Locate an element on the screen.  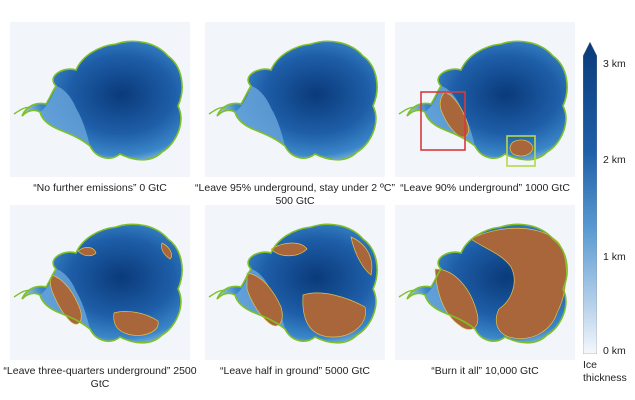
panel-caption-3: “Leave 90% underground” 1000 GtC is located at coordinates (485, 188).